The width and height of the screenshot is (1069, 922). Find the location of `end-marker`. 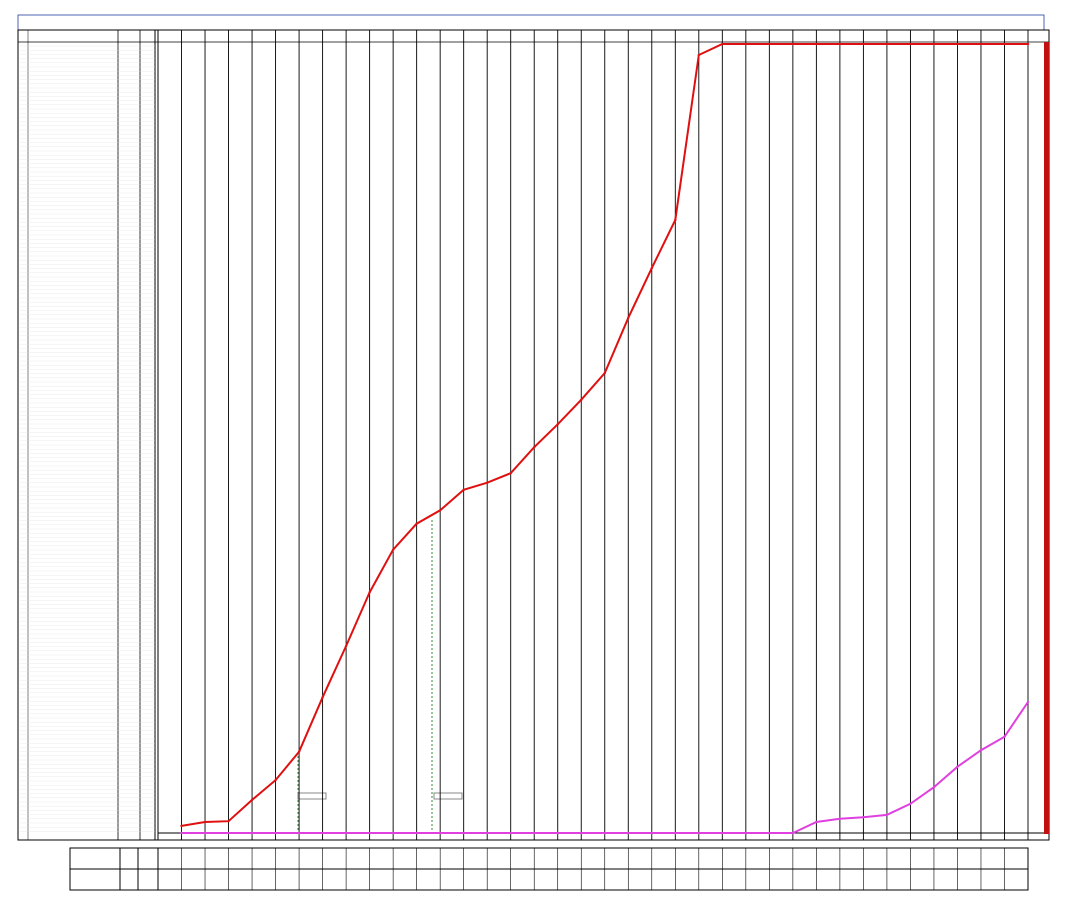

end-marker is located at coordinates (1046, 438).